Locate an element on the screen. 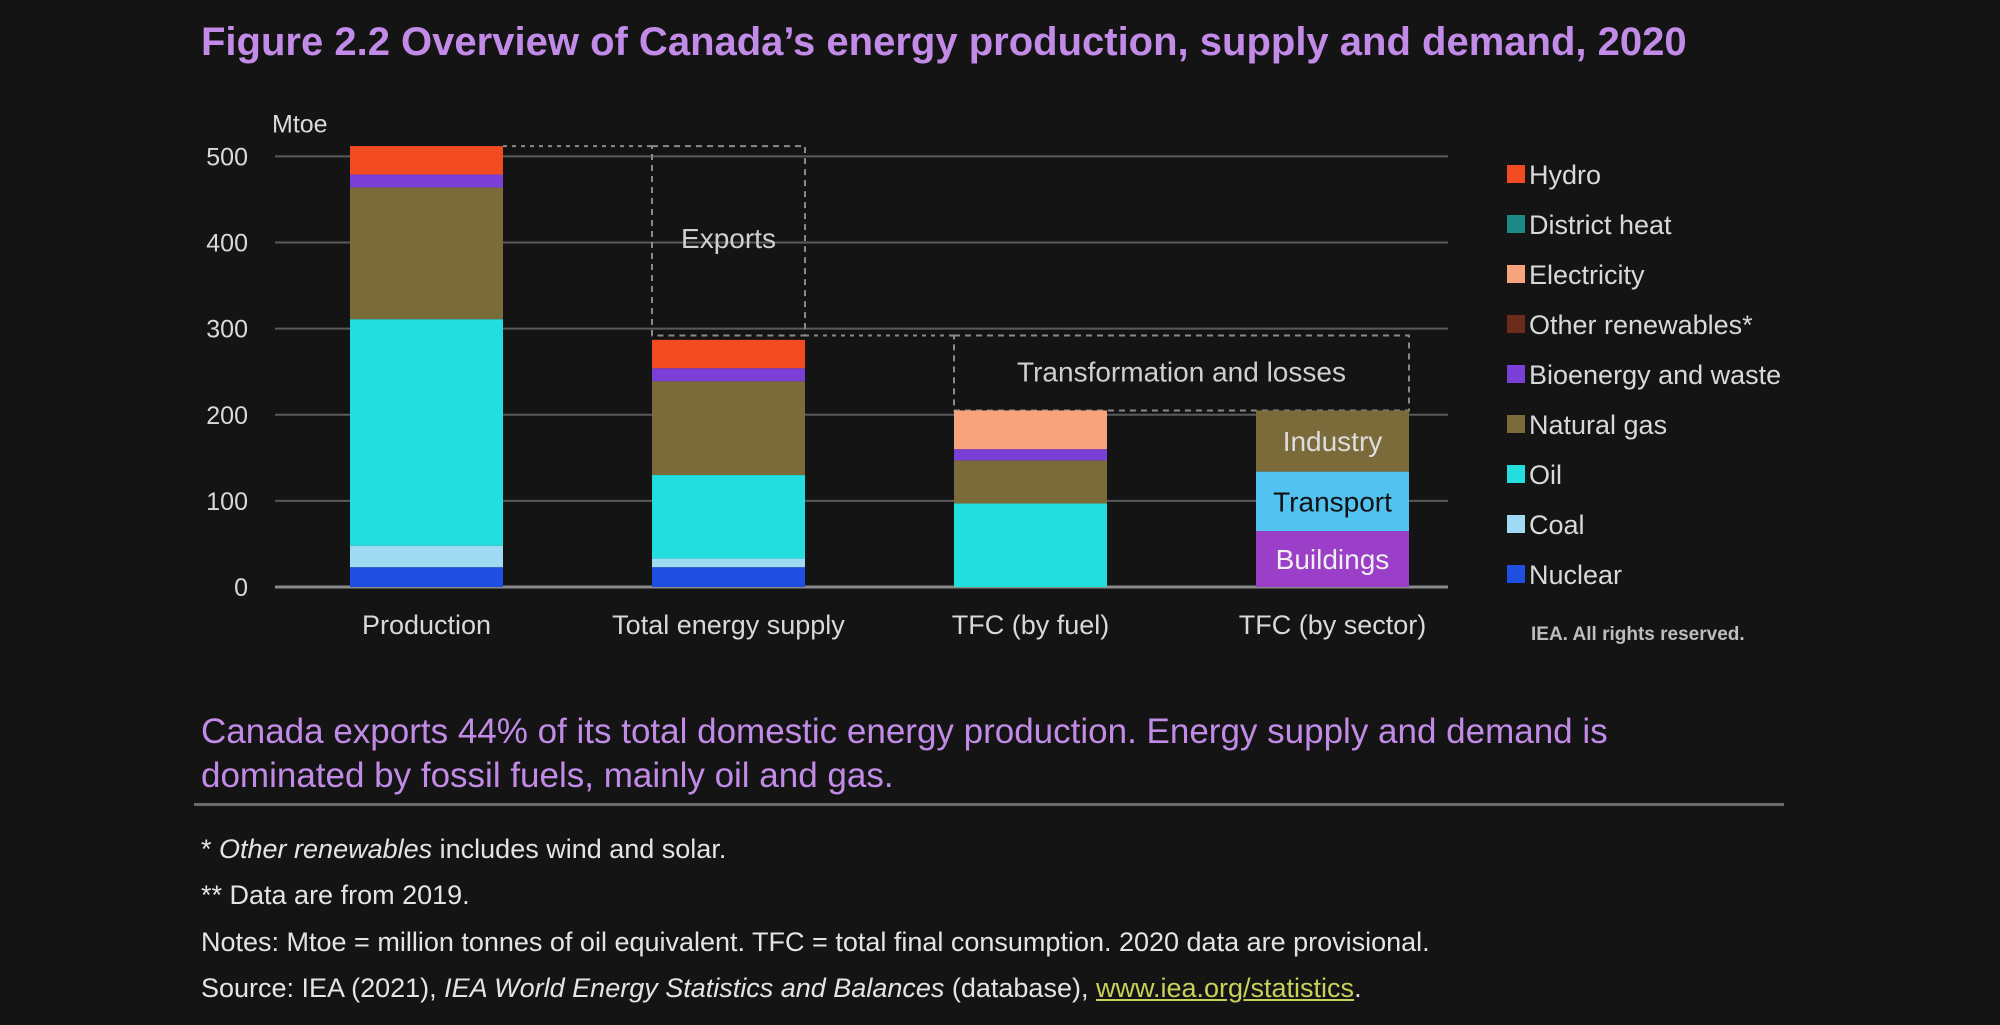 Image resolution: width=2000 pixels, height=1025 pixels. segment-label: Transport is located at coordinates (1332, 501).